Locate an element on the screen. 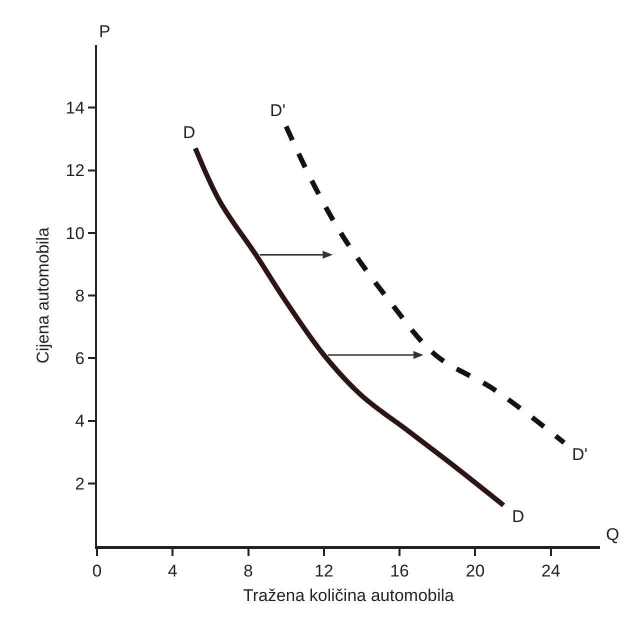 The height and width of the screenshot is (626, 627). y-tick-label: 12 is located at coordinates (75, 170).